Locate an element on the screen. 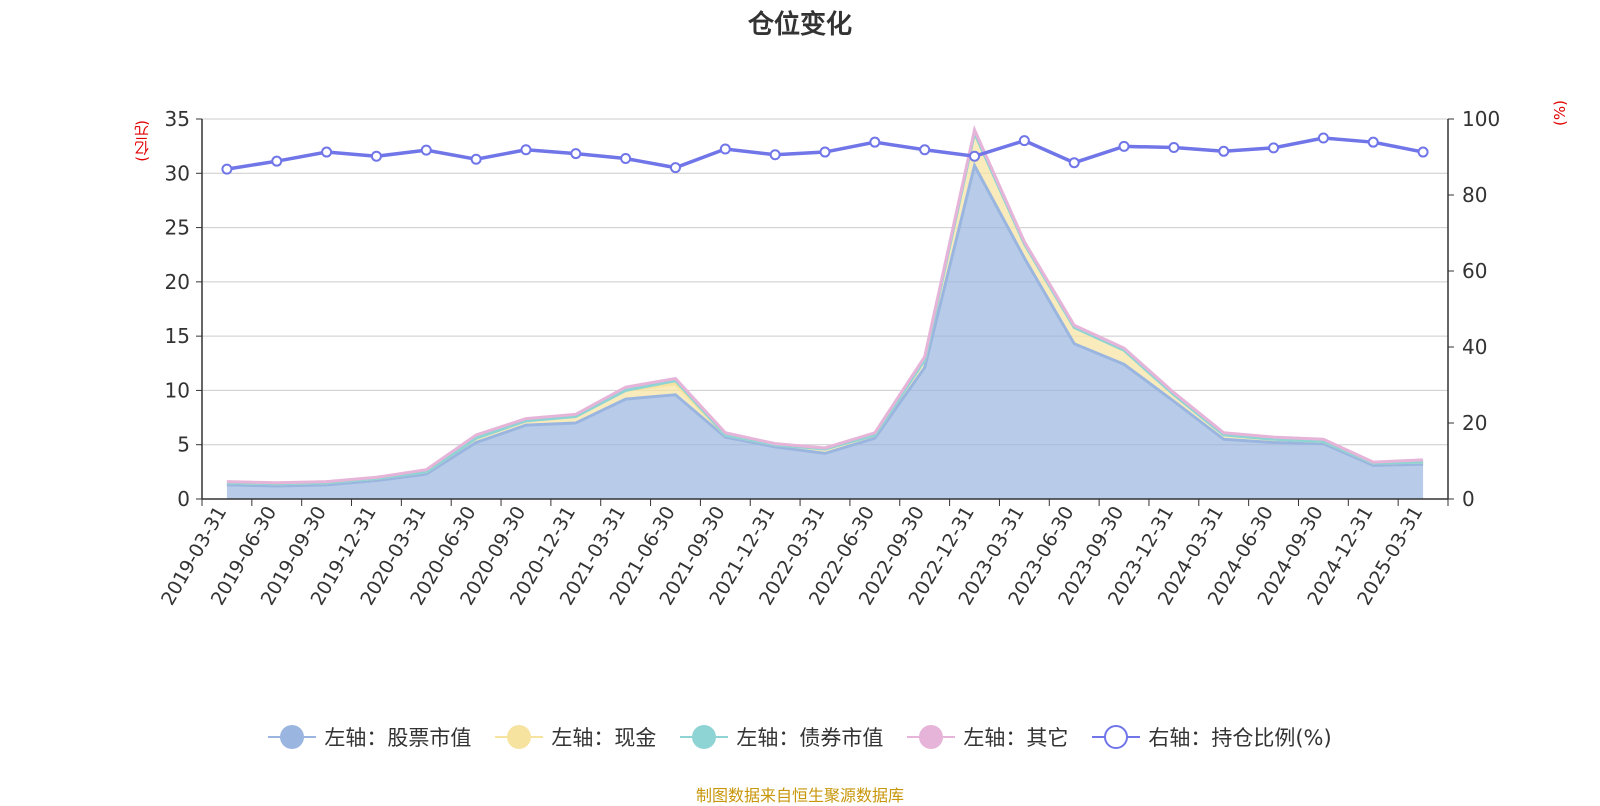  y-left-tick-label: 5 is located at coordinates (183, 445).